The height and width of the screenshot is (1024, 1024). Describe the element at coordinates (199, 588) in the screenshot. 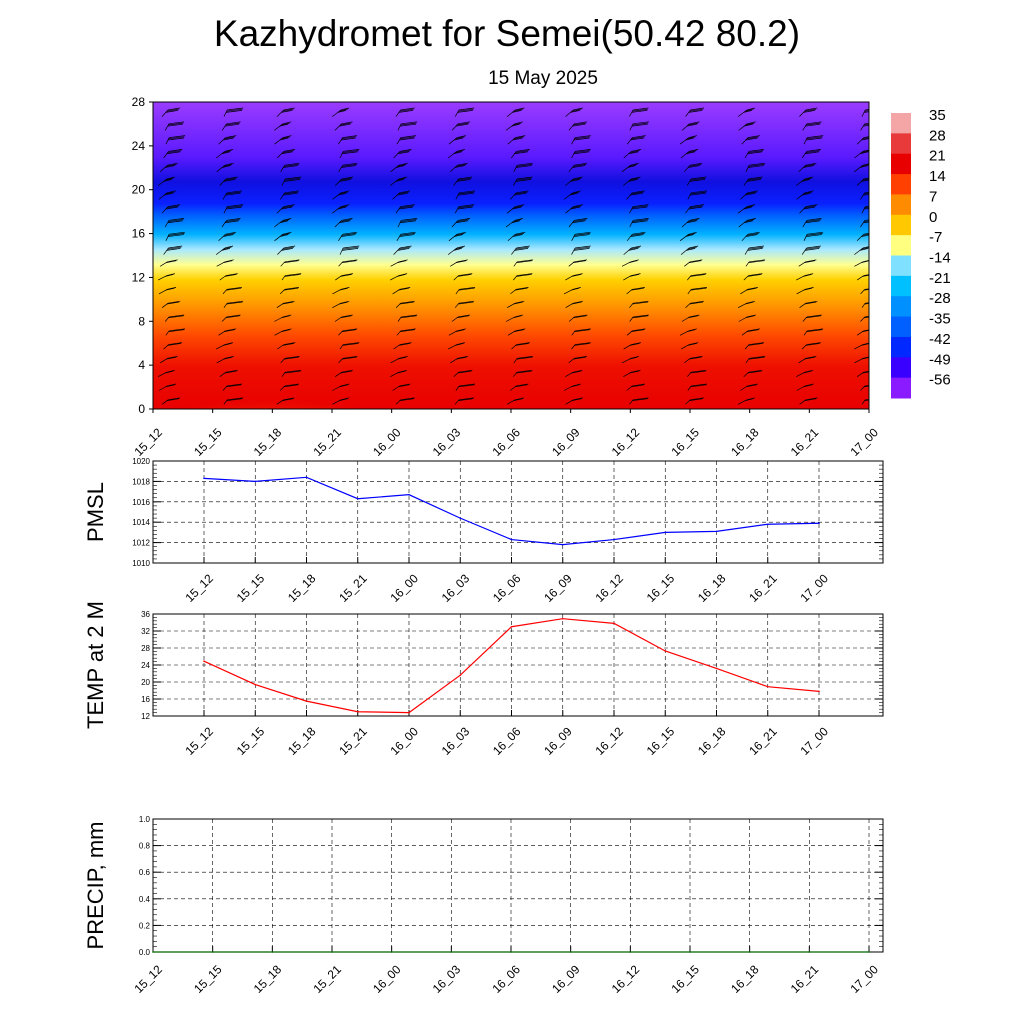

I see `x-tick-label: 15_12` at that location.